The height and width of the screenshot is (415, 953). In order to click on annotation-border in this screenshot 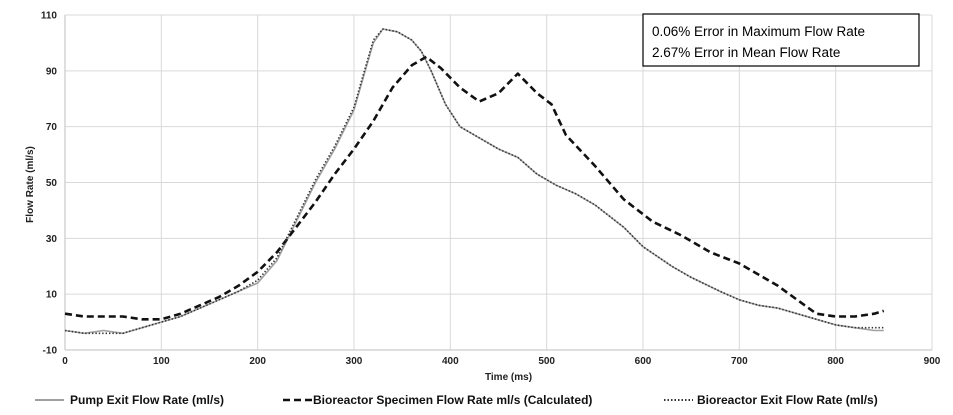, I will do `click(781, 40)`.